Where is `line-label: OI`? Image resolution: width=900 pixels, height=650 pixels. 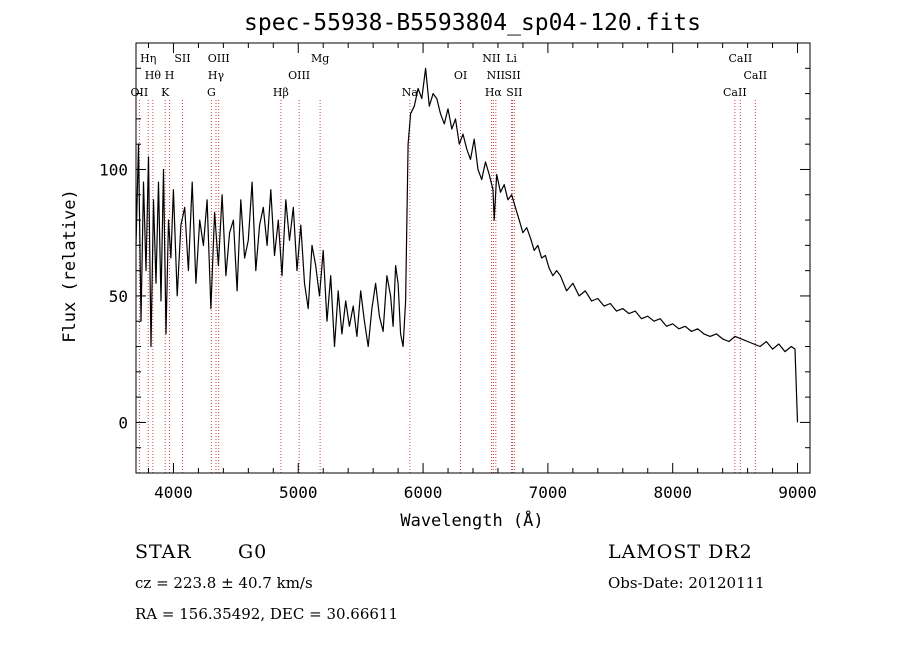 line-label: OI is located at coordinates (460, 75).